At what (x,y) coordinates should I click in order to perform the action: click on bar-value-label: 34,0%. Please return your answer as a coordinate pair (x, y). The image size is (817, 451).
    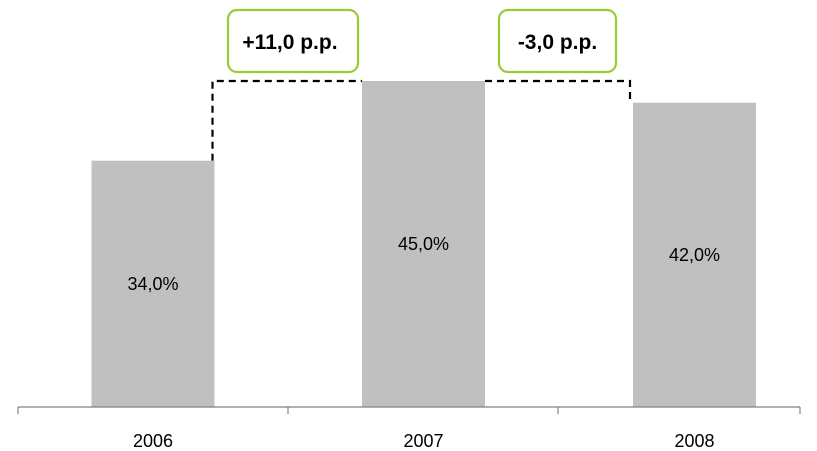
    Looking at the image, I should click on (152, 284).